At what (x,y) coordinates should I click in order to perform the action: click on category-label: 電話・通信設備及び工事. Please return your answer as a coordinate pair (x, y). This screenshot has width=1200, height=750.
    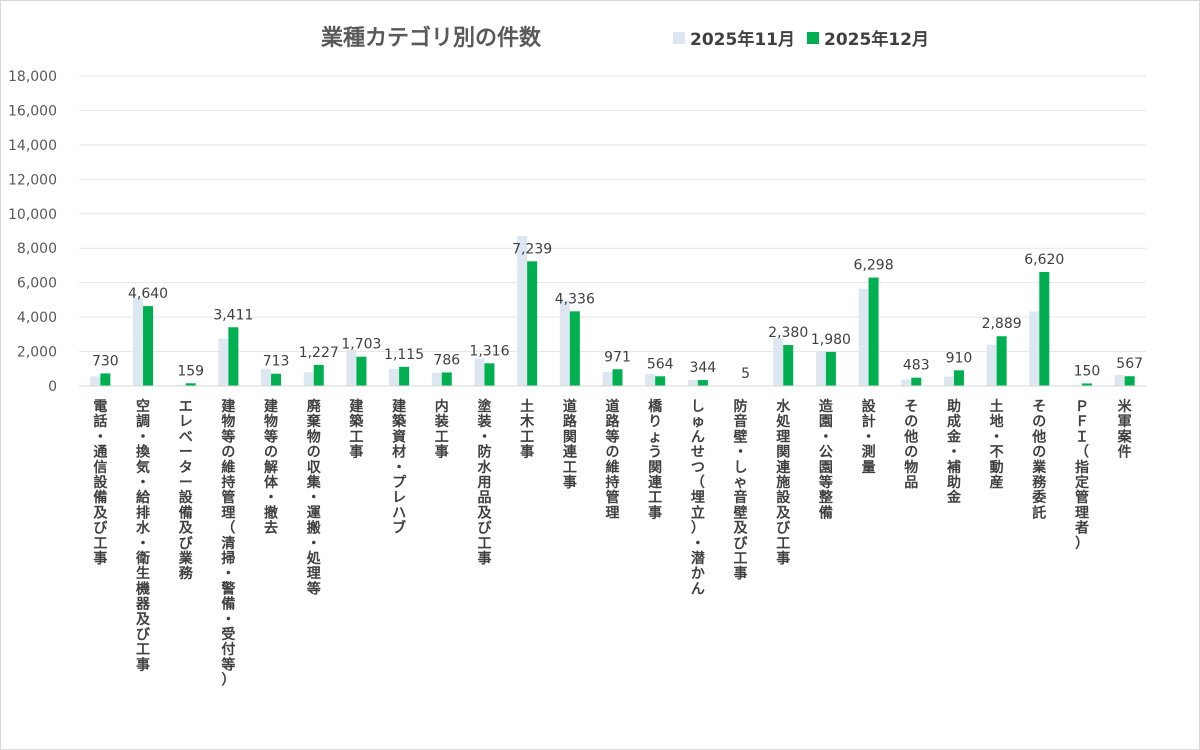
    Looking at the image, I should click on (100, 482).